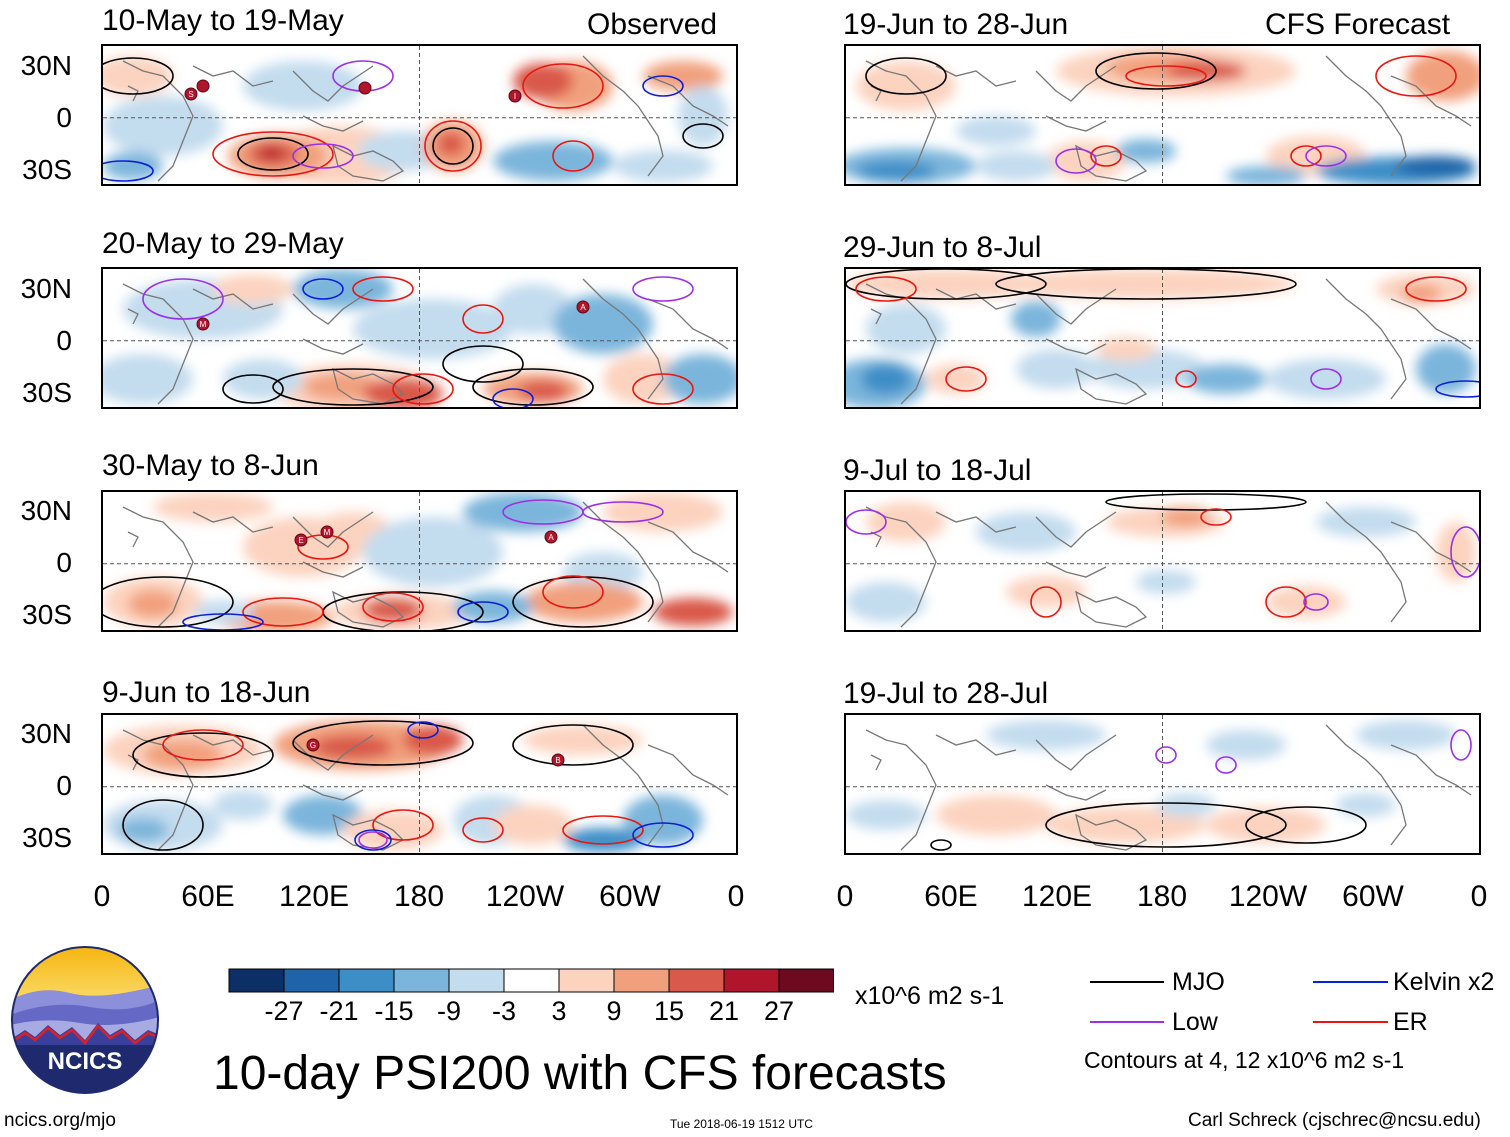 The width and height of the screenshot is (1510, 1137). Describe the element at coordinates (203, 324) in the screenshot. I see `storm-marker-label: M` at that location.